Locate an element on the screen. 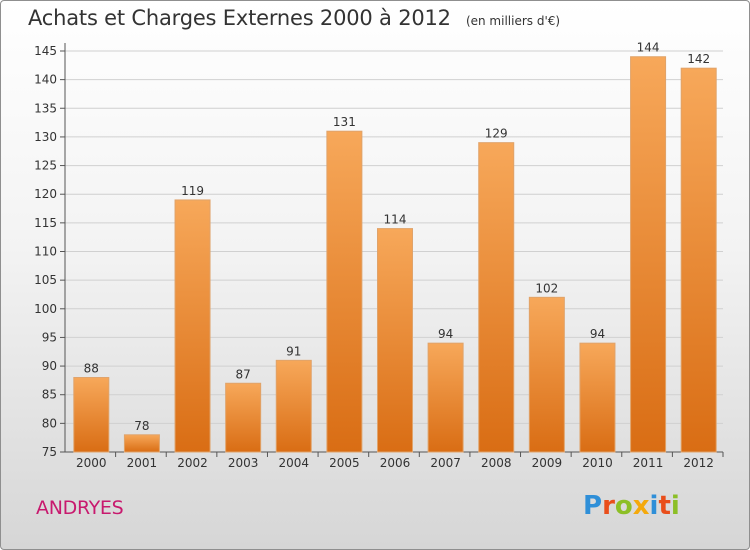 The image size is (750, 550). y-tick-label-100: 100 is located at coordinates (45, 309).